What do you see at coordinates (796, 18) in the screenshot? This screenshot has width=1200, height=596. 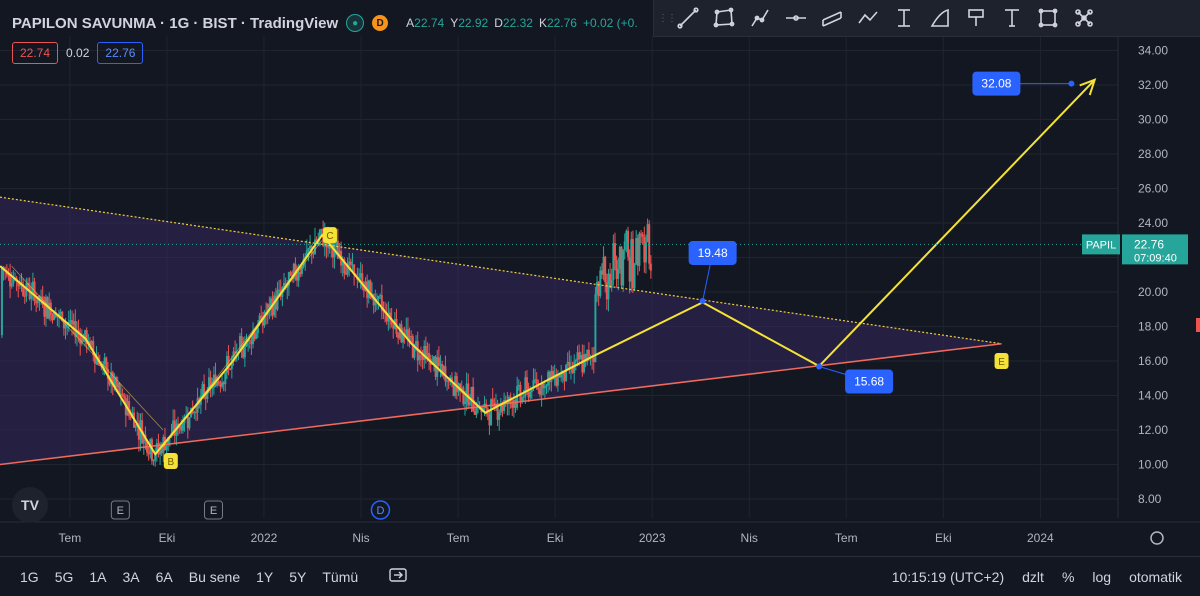 I see `horizontal-ray-icon` at bounding box center [796, 18].